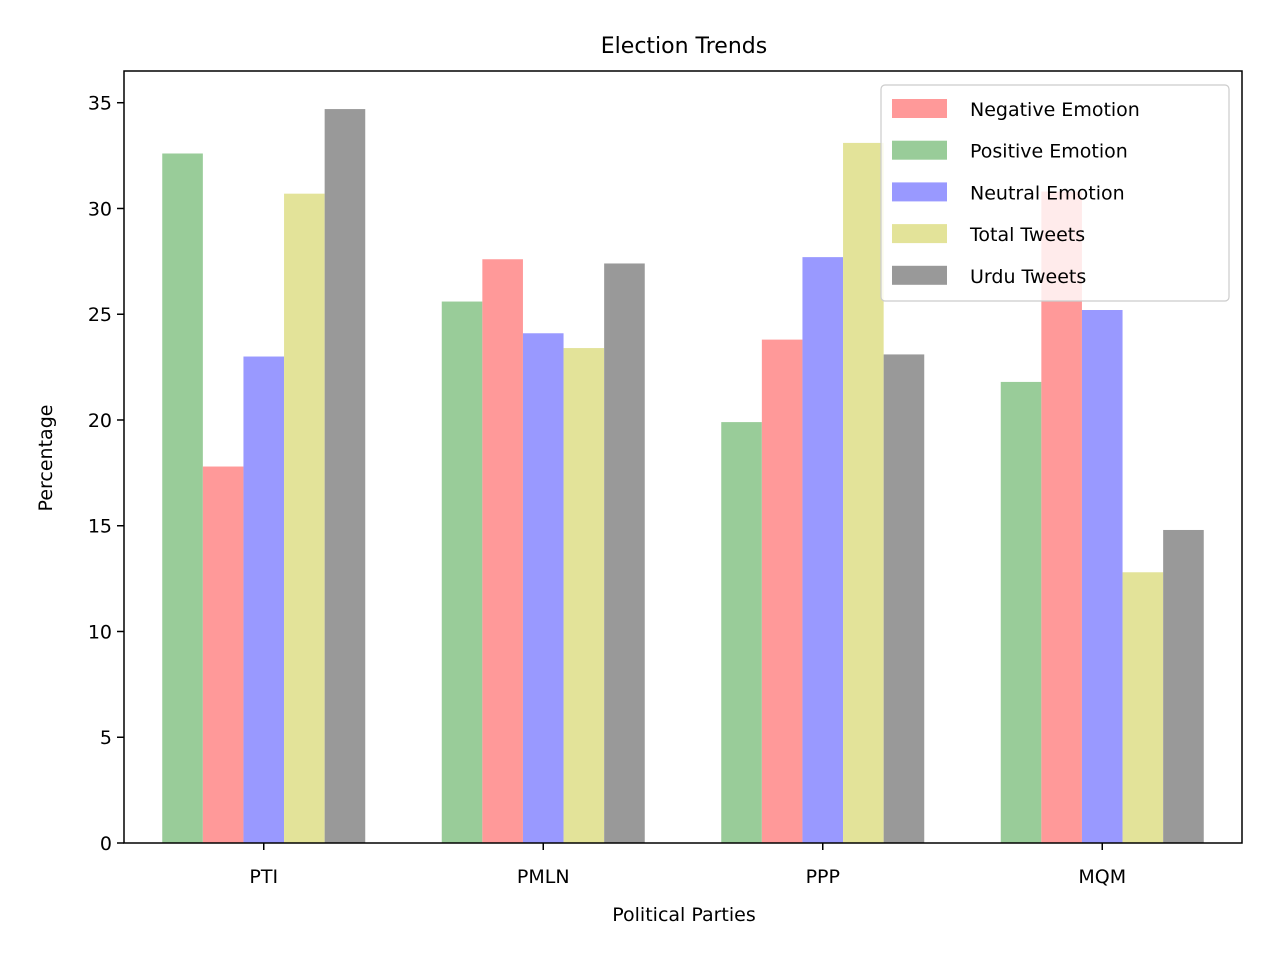 This screenshot has height=960, width=1280. I want to click on bar-pti-total-tweets, so click(304, 518).